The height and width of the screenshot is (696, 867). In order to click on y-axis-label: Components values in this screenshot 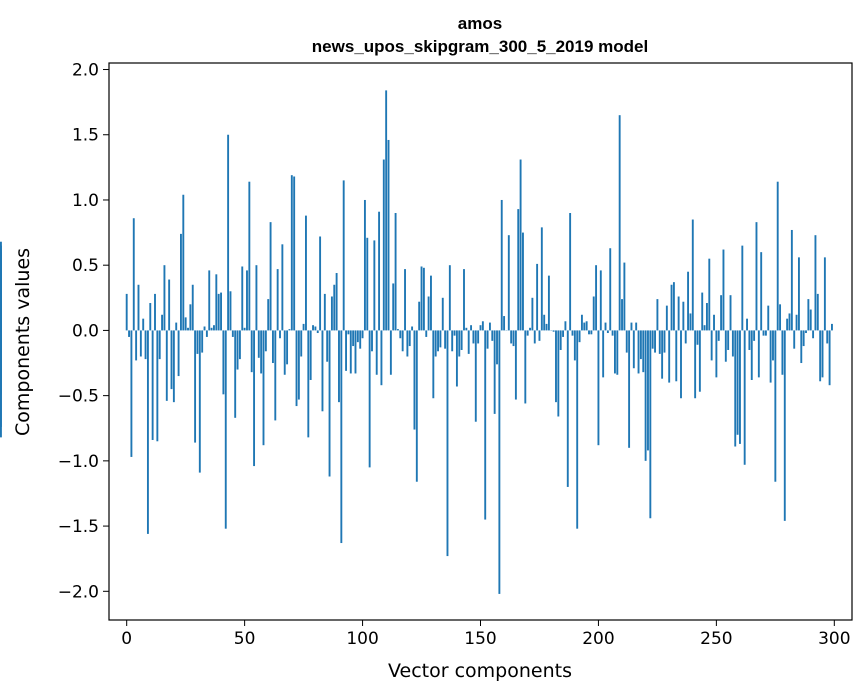, I will do `click(23, 342)`.